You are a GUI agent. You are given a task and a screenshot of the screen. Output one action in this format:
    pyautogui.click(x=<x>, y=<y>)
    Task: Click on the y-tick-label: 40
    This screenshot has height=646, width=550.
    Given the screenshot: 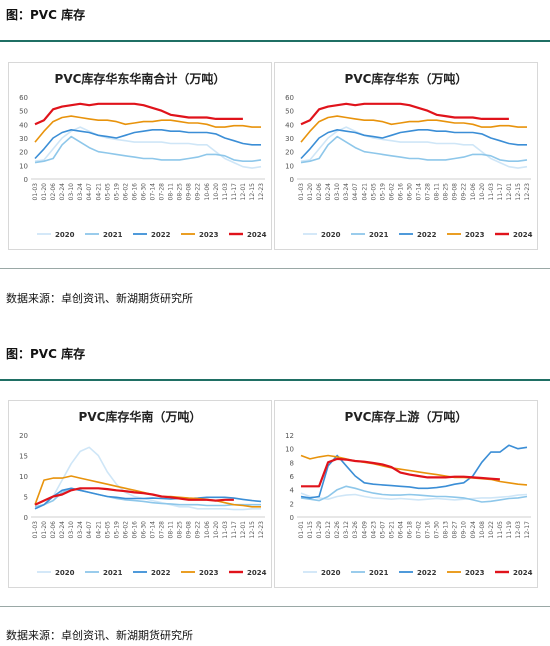 What is the action you would take?
    pyautogui.click(x=289, y=125)
    